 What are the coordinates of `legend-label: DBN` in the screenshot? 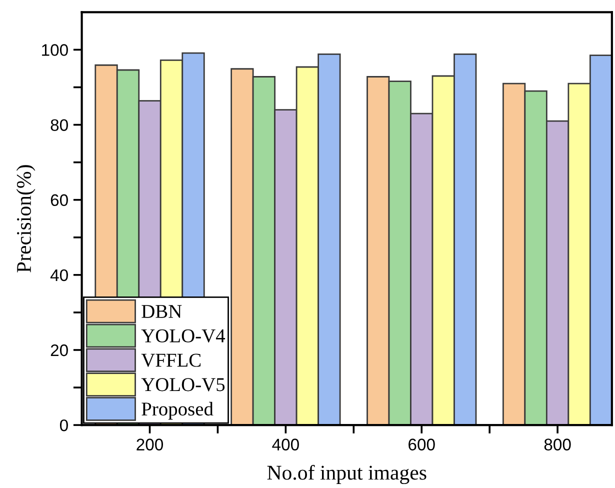 It's located at (162, 311).